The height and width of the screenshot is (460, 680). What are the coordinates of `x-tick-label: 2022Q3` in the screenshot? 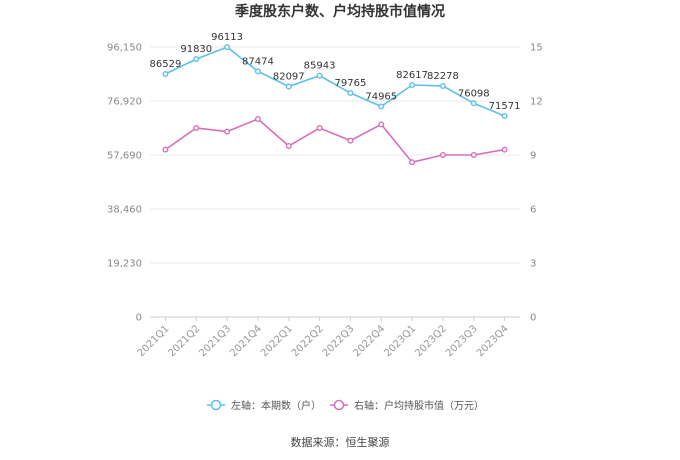 It's located at (339, 341).